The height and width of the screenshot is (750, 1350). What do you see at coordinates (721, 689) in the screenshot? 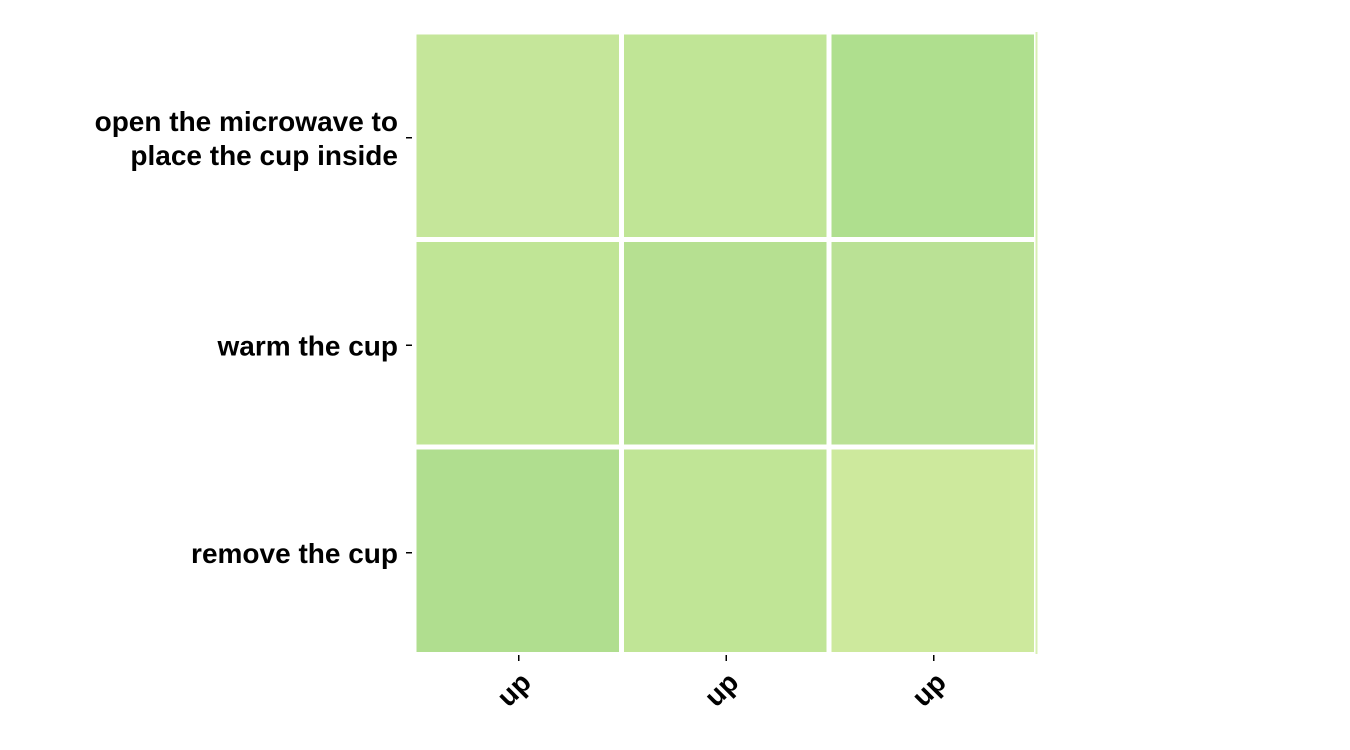
I see `x-tick-label-1: up` at bounding box center [721, 689].